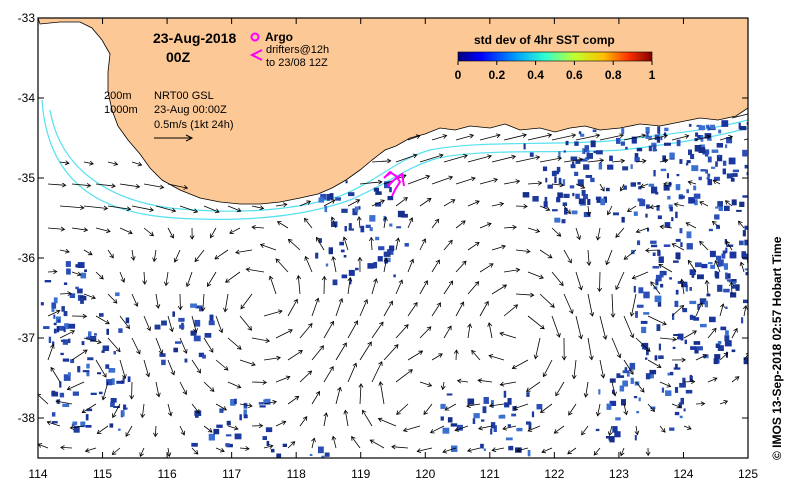  I want to click on lon-tick-label: 123, so click(619, 474).